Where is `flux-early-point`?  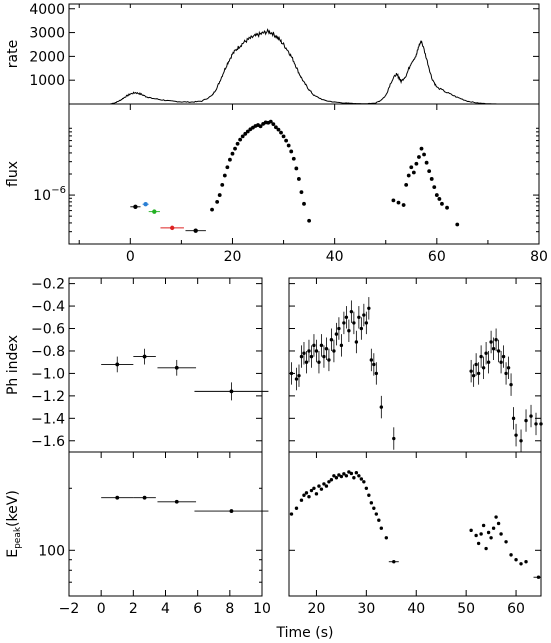 flux-early-point is located at coordinates (195, 230).